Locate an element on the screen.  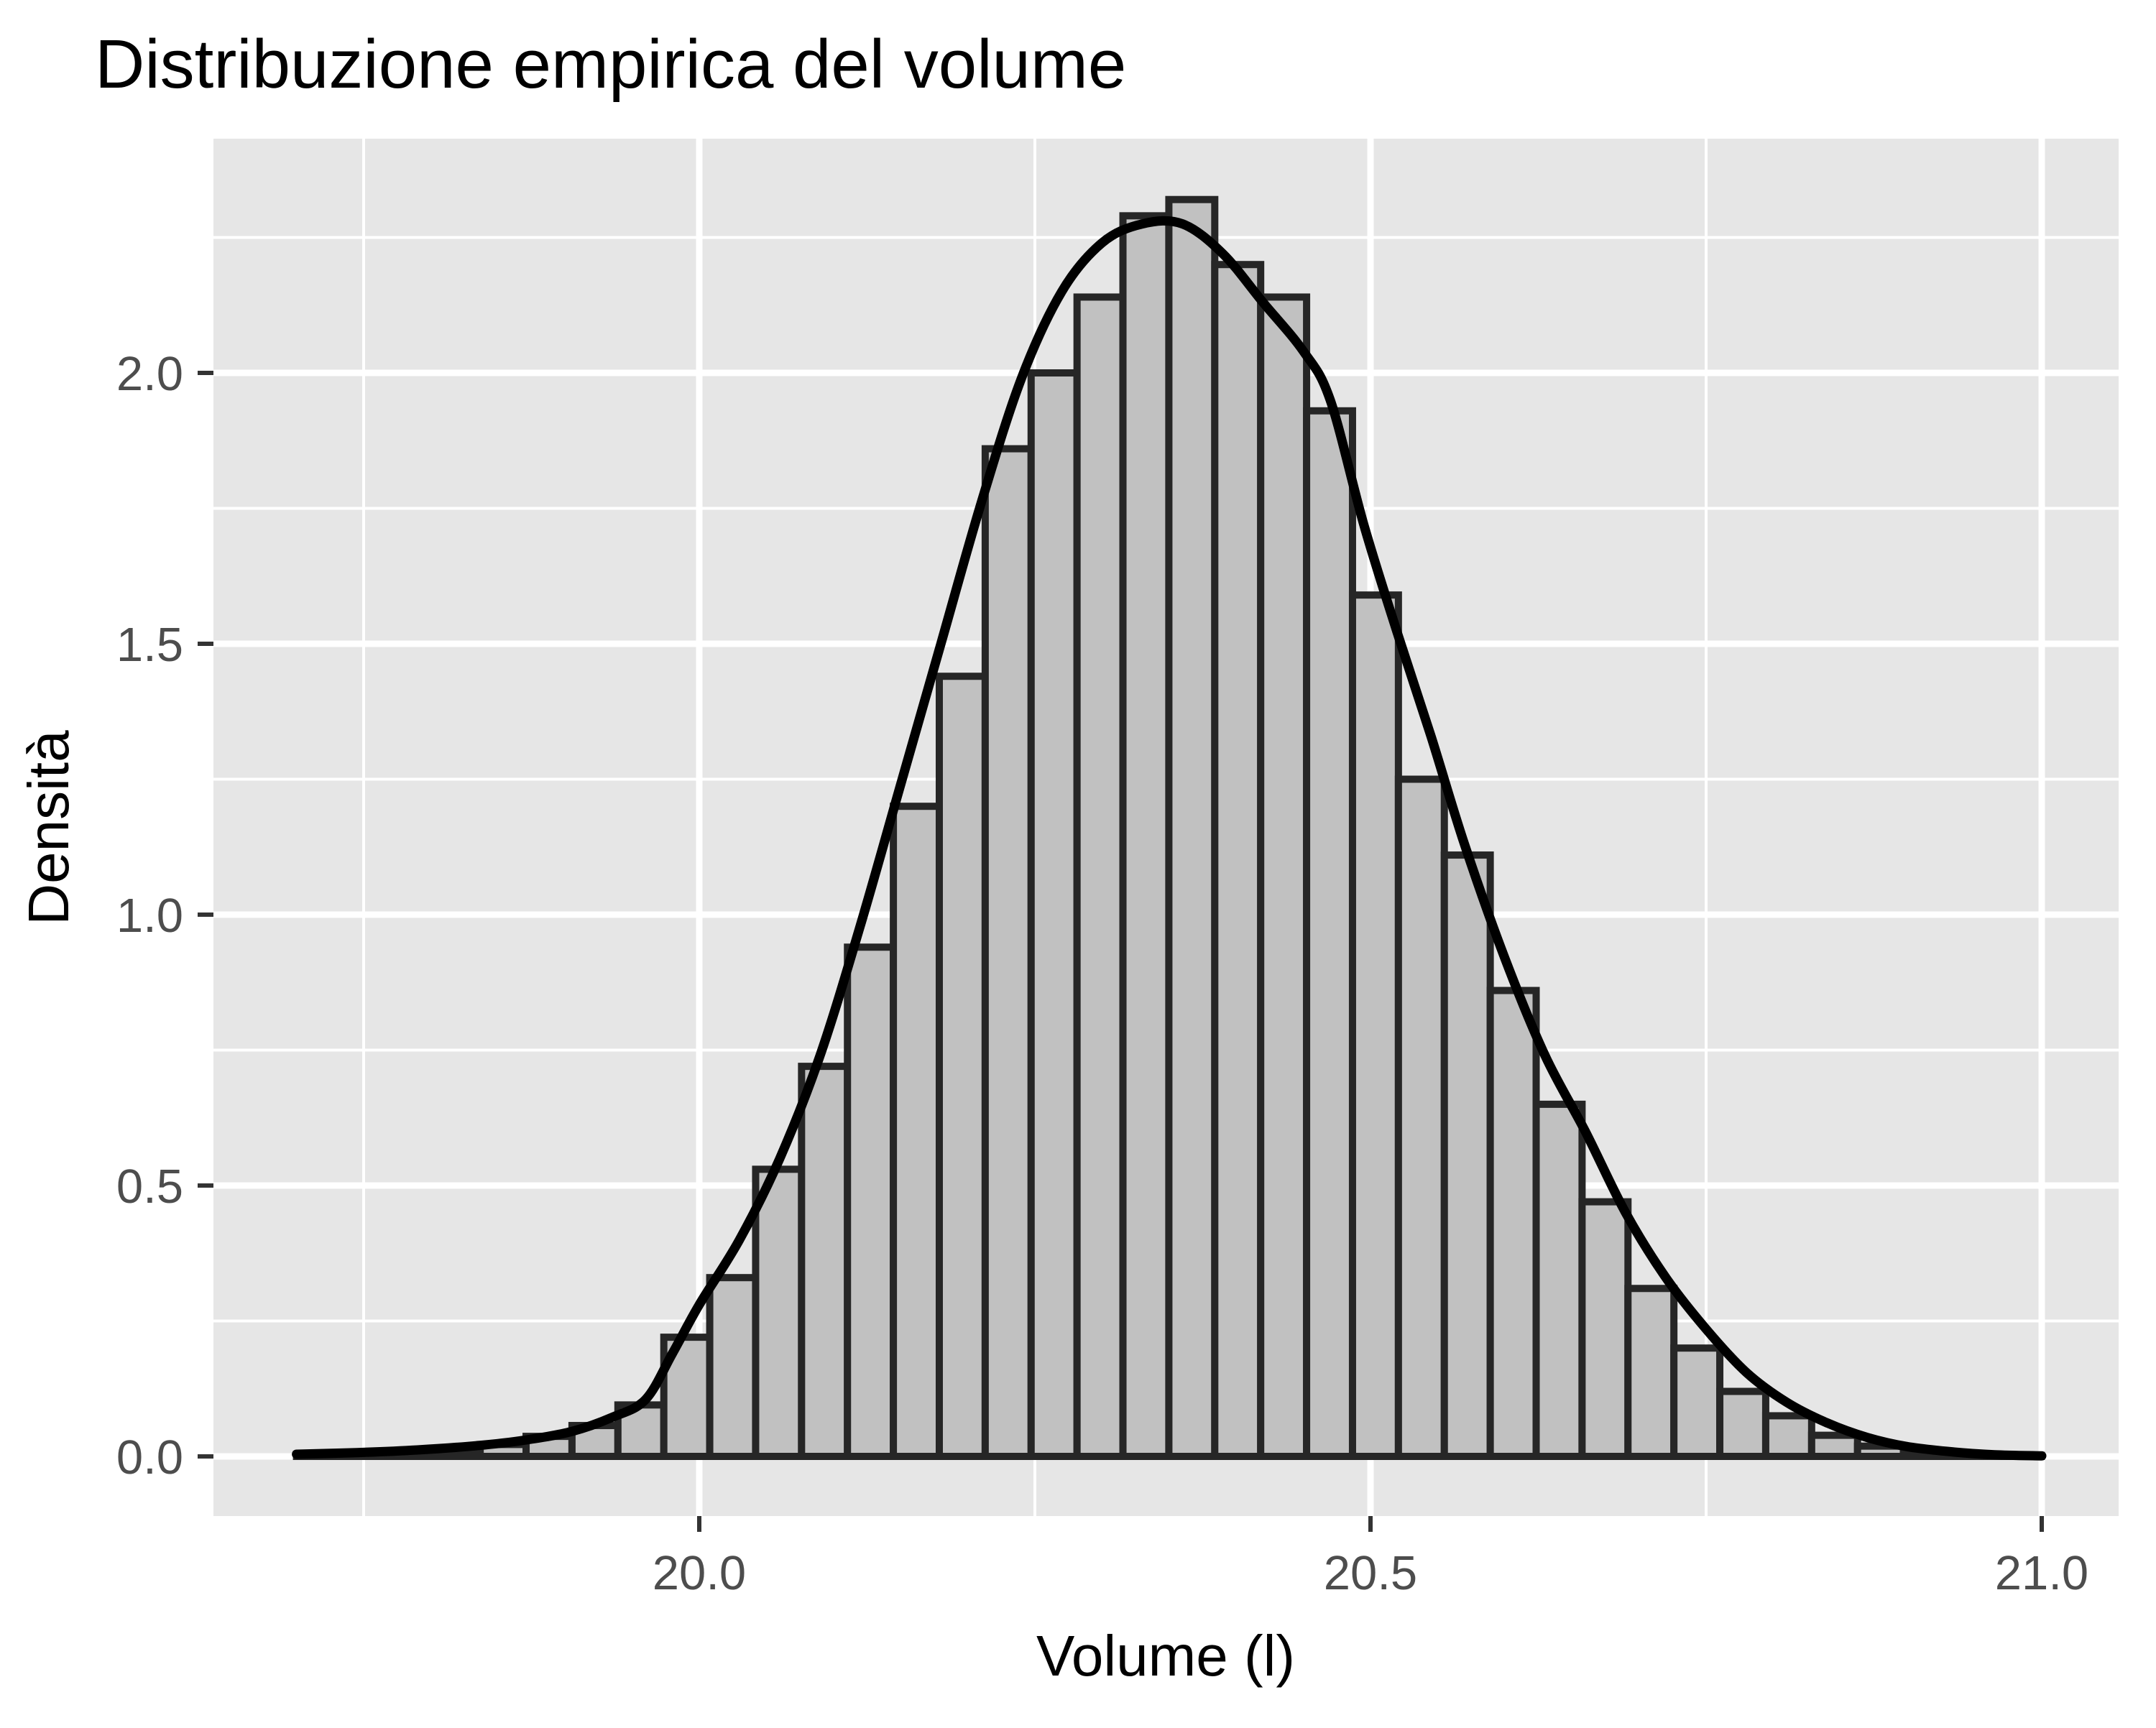
x-tick-label: 20.5 is located at coordinates (1370, 1573).